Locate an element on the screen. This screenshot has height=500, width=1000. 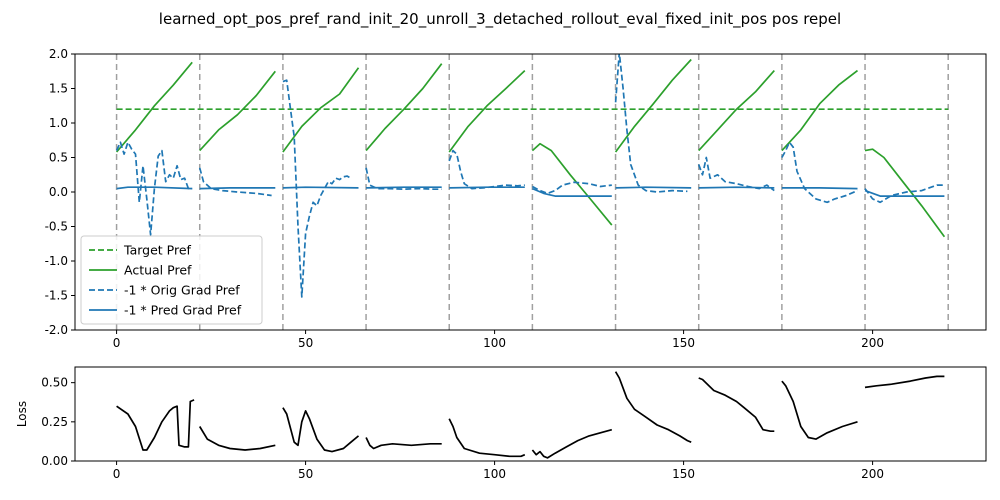
y-tick-label: -1.0 is located at coordinates (56, 261).